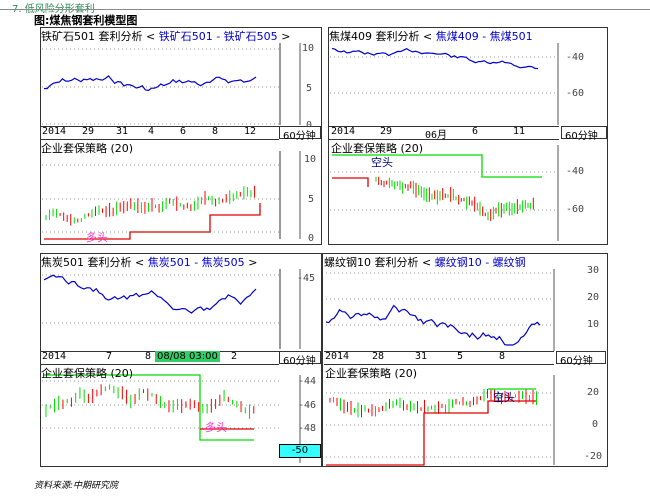  What do you see at coordinates (187, 356) in the screenshot?
I see `time-cursor-label: 08/08 03:00` at bounding box center [187, 356].